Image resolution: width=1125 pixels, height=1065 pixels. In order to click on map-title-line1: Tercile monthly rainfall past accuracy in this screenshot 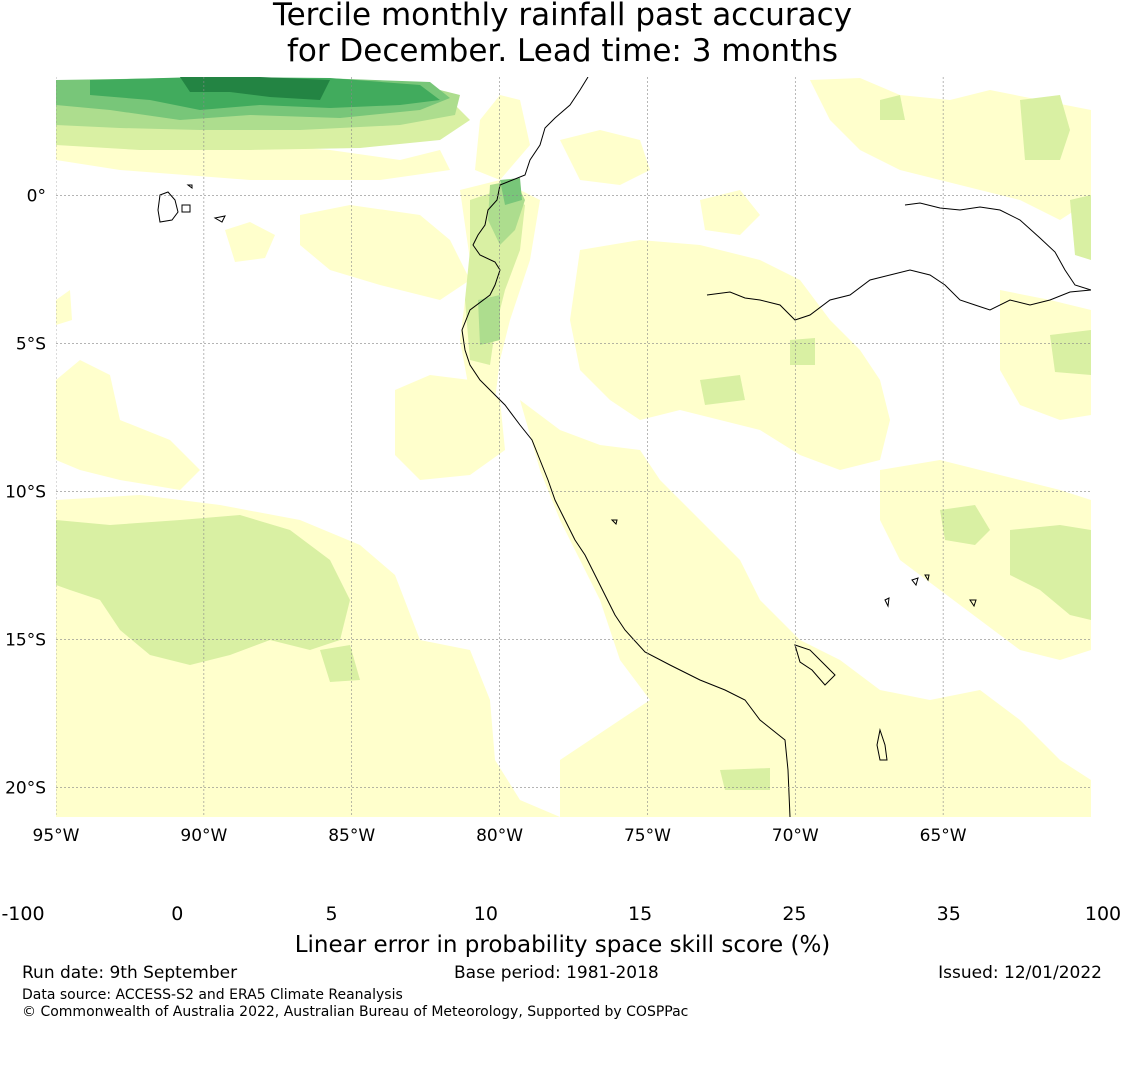, I will do `click(562, 16)`.